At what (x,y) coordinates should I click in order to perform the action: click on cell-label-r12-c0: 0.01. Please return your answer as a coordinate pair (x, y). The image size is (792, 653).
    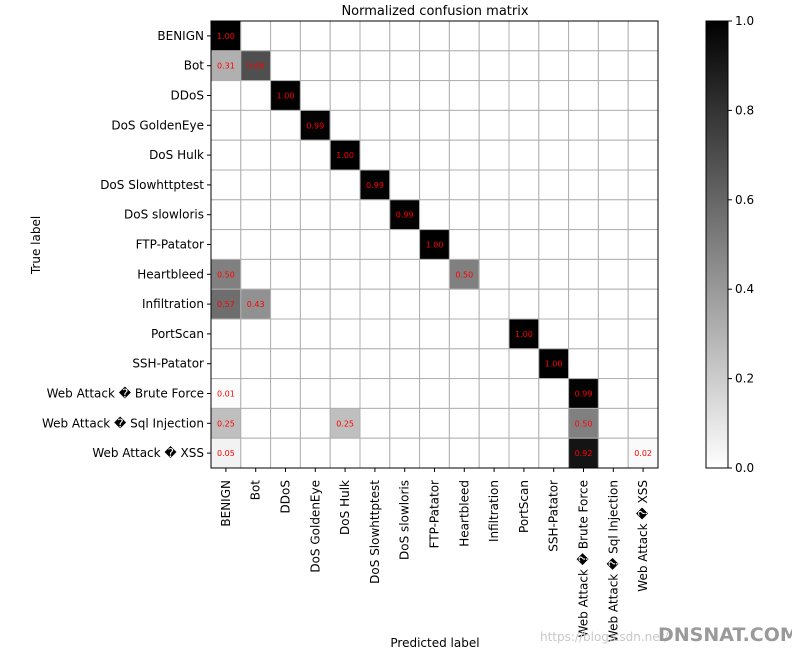
    Looking at the image, I should click on (226, 394).